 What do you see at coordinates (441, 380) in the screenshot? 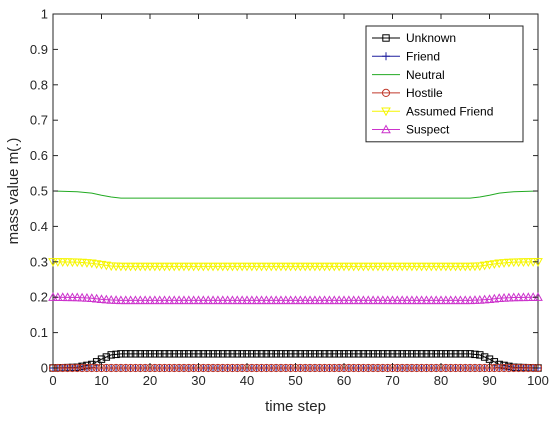
I see `x-tick-label: 80` at bounding box center [441, 380].